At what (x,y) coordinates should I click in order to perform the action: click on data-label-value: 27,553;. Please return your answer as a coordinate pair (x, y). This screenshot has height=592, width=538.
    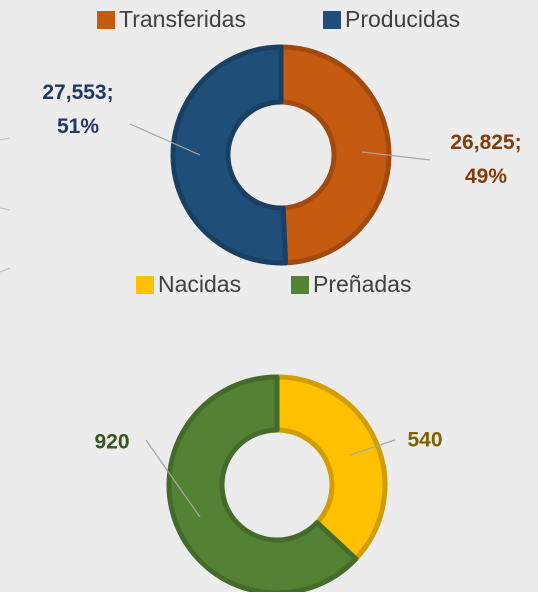
    Looking at the image, I should click on (77, 92).